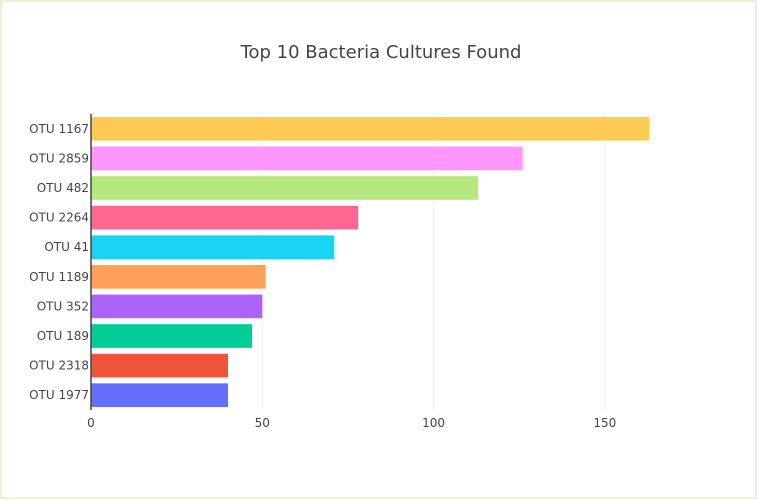 This screenshot has width=757, height=501. I want to click on x-tick-labels: 0 50 100 150, so click(351, 423).